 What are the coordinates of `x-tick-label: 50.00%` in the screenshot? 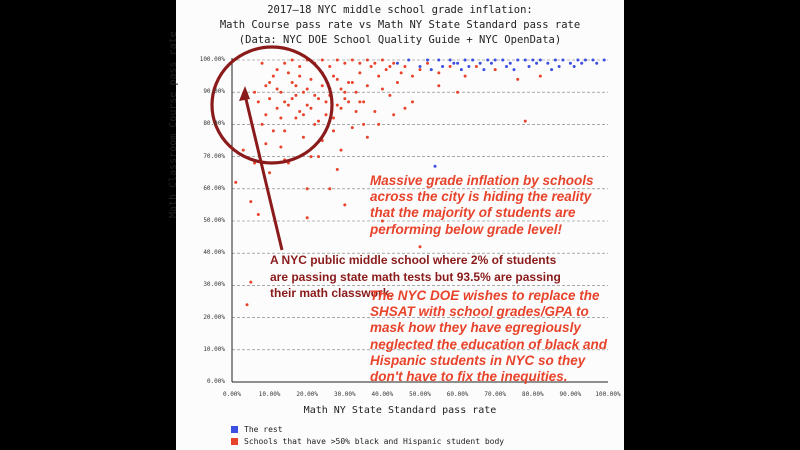 It's located at (420, 394).